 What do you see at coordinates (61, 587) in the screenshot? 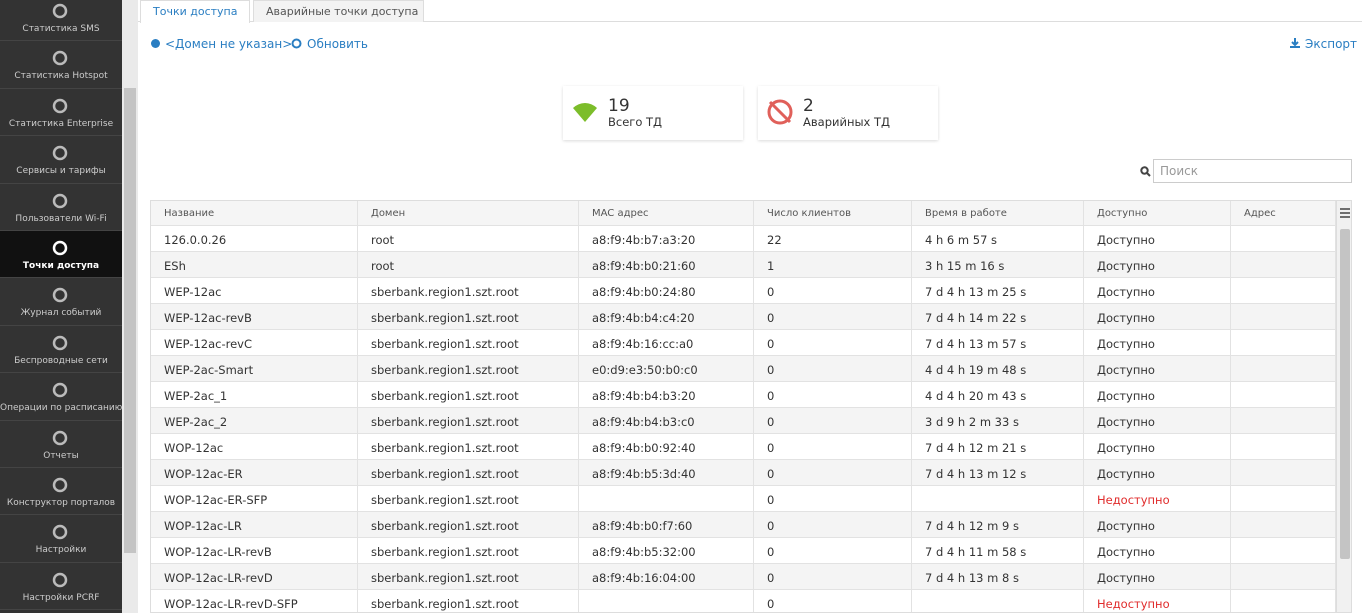
I see `sidebar-item: Настройки PCRF` at bounding box center [61, 587].